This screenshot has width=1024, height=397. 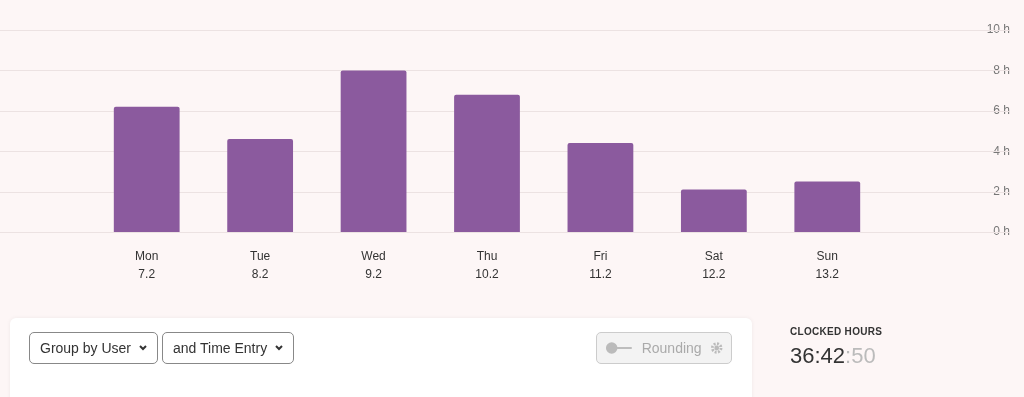 I want to click on x-tick-label: Sun 13.2, so click(x=827, y=265).